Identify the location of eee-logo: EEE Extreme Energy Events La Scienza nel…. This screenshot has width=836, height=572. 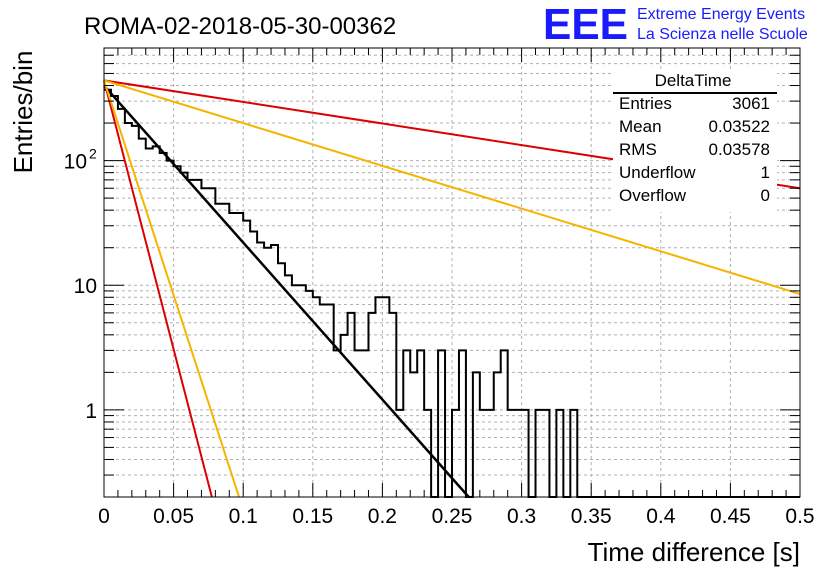
(675, 24).